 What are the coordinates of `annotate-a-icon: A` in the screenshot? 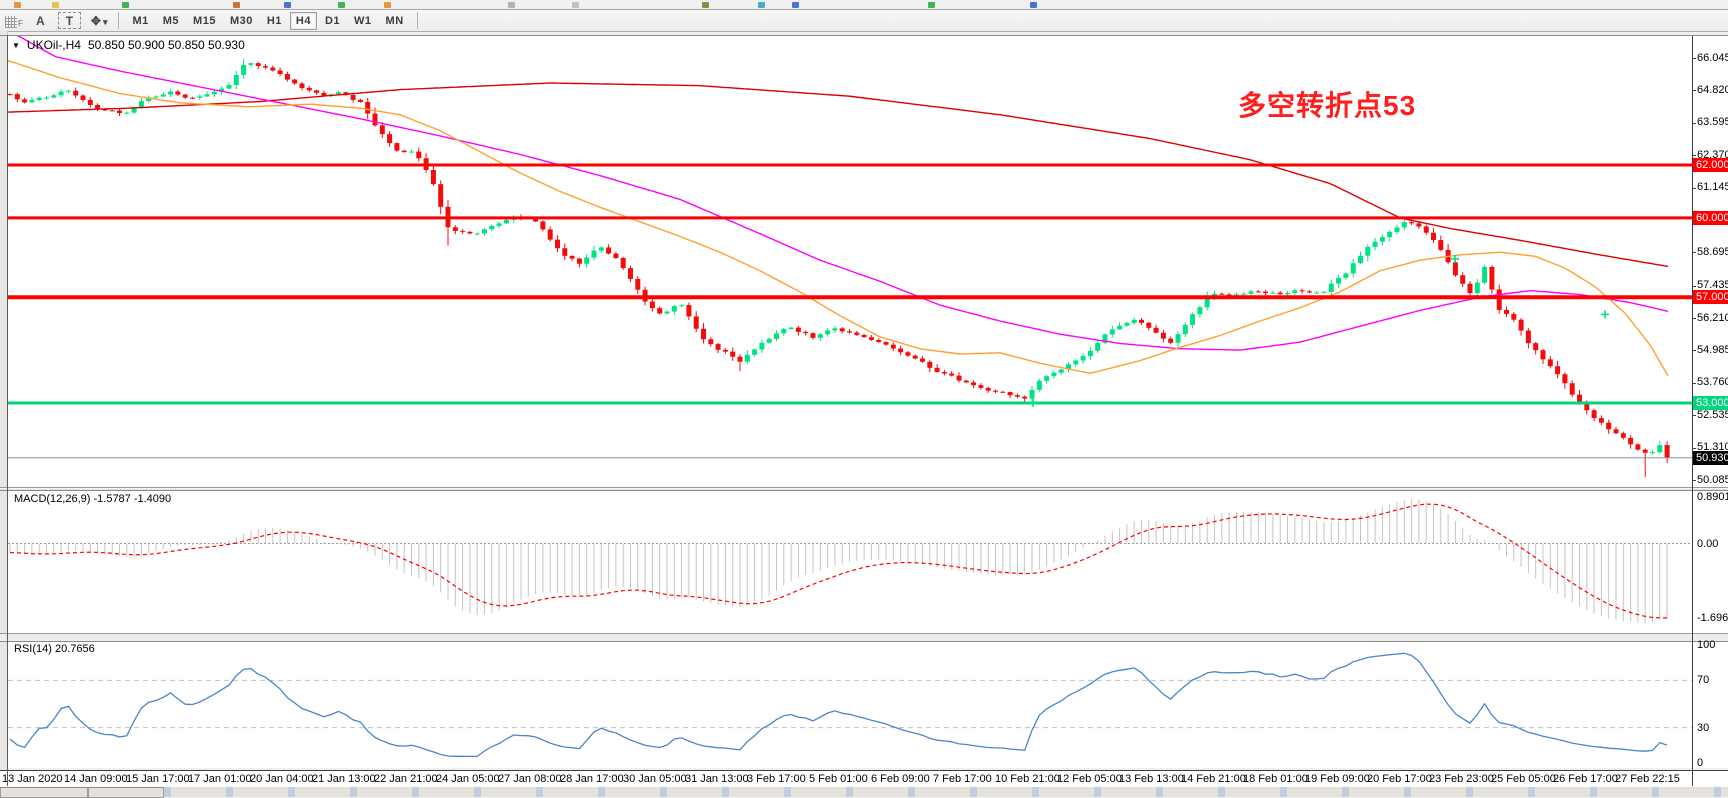 It's located at (40, 21).